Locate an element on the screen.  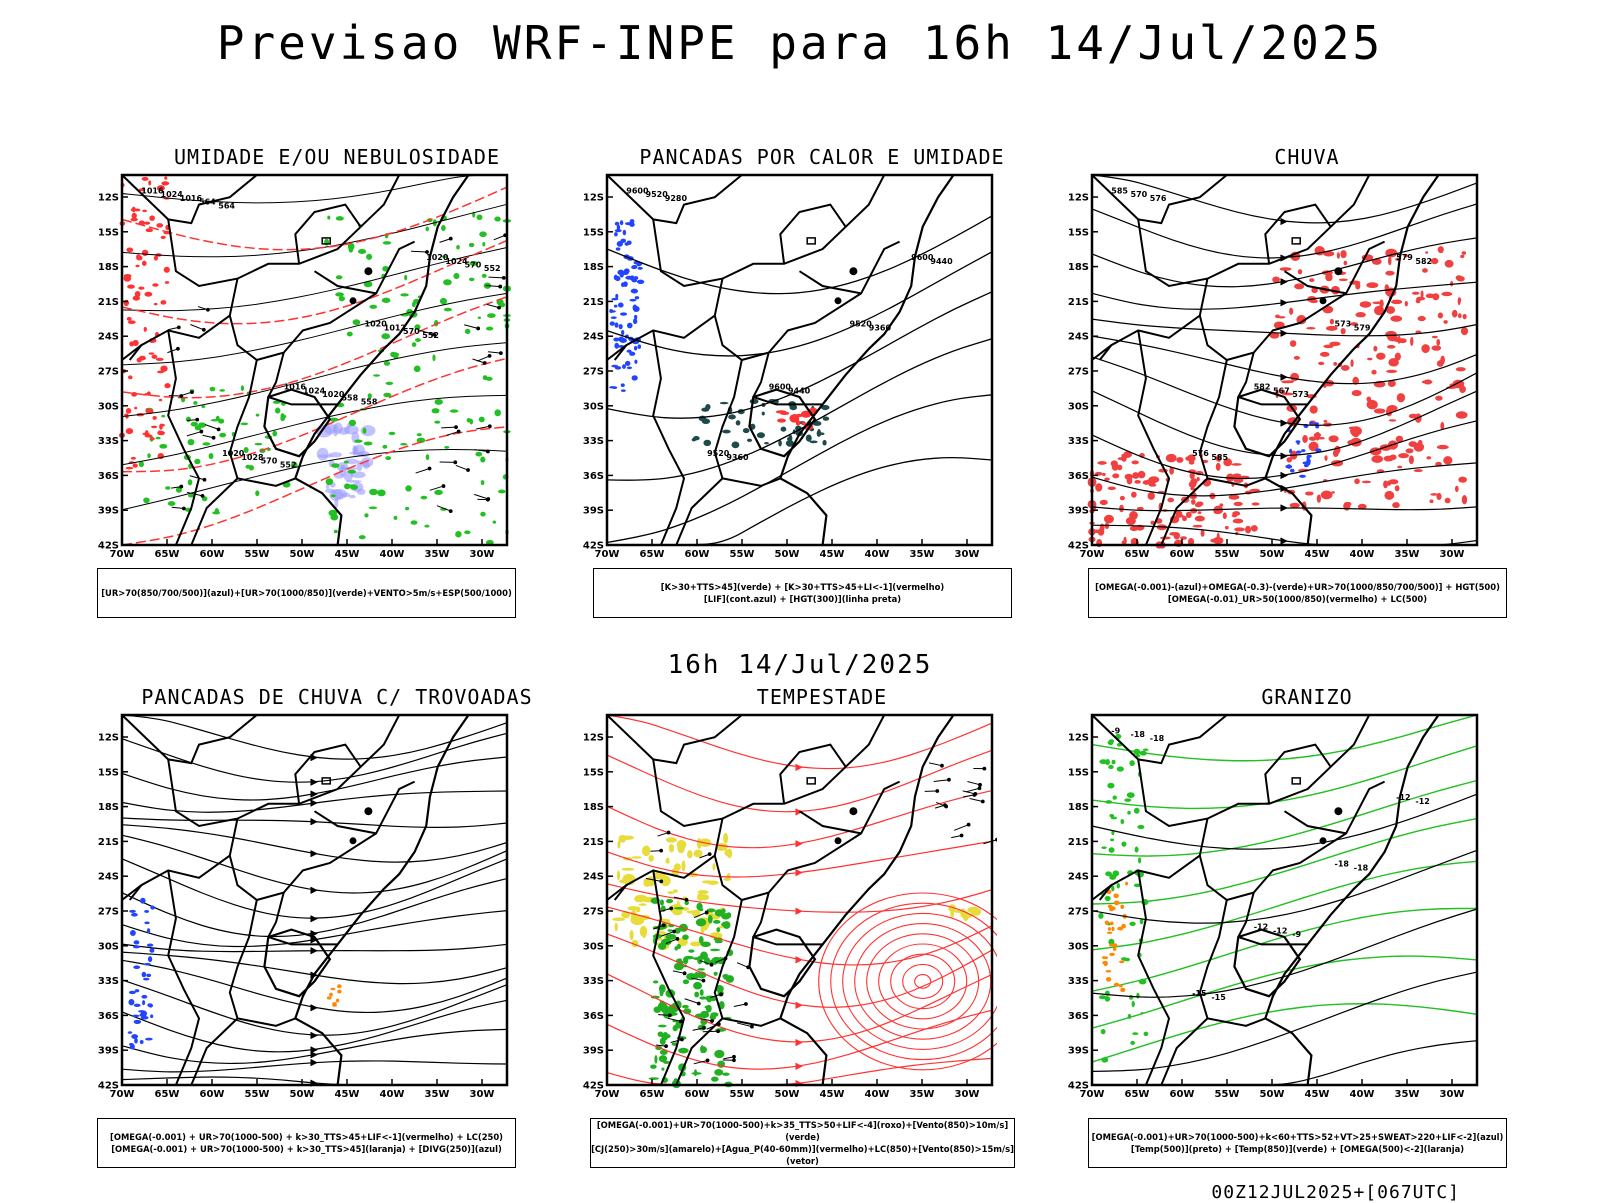
contour-label: 582 is located at coordinates (1423, 261).